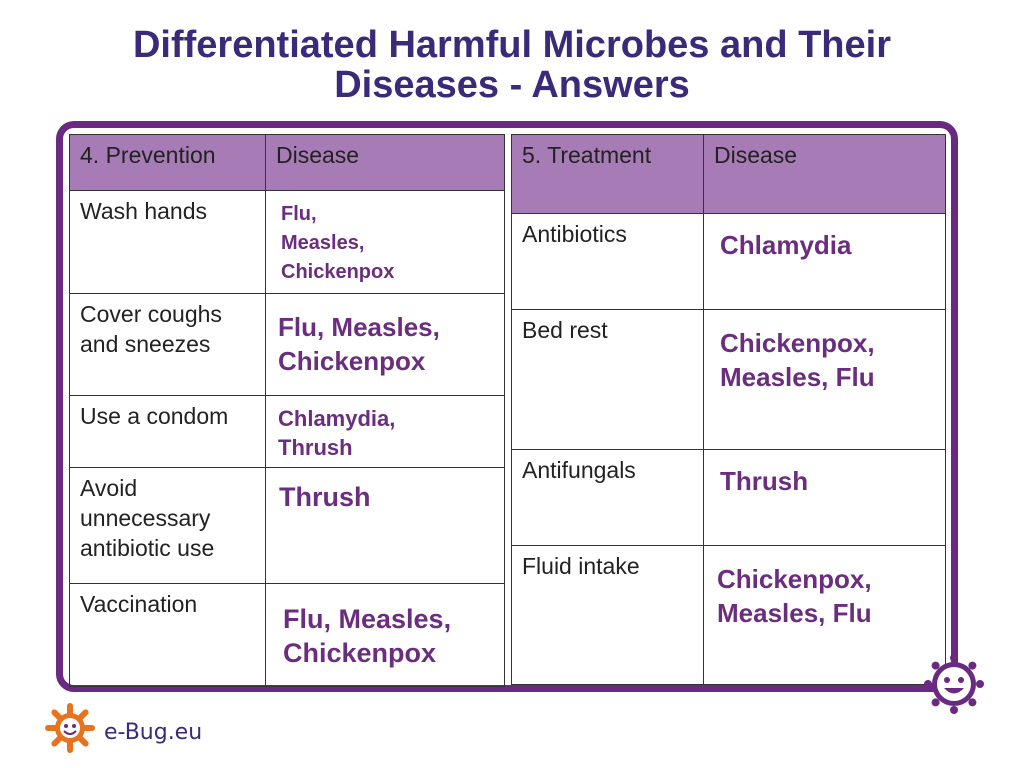  I want to click on disease-cell: Chlamydia, Thrush, so click(385, 431).